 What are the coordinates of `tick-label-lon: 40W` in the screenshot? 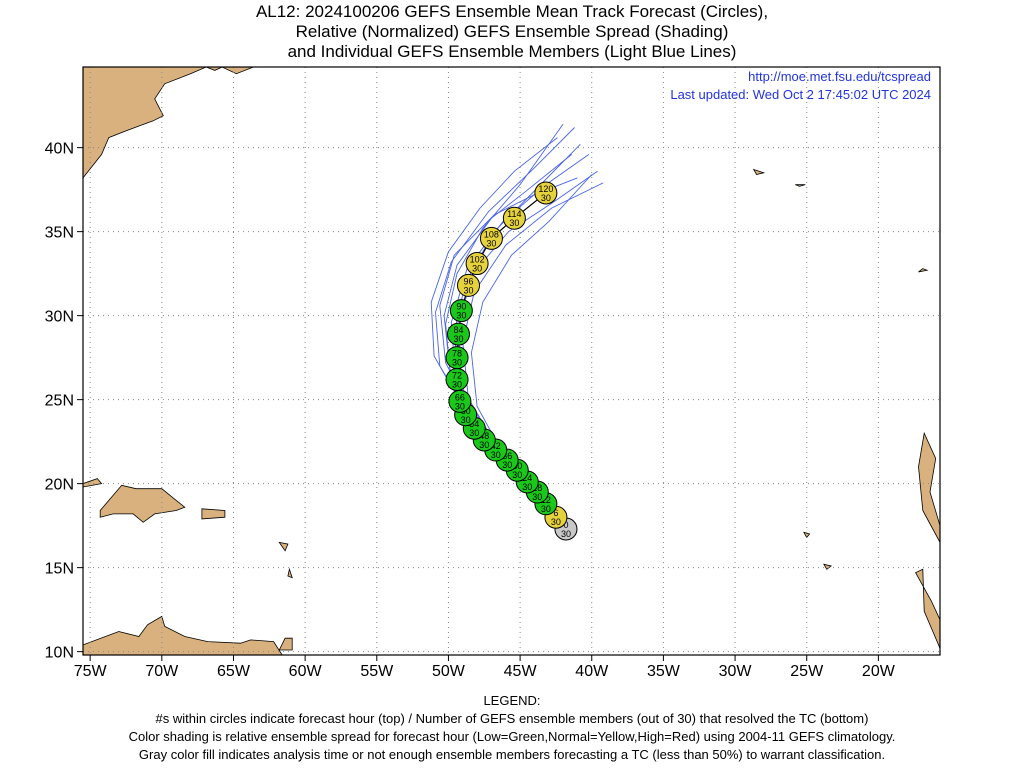 It's located at (592, 671).